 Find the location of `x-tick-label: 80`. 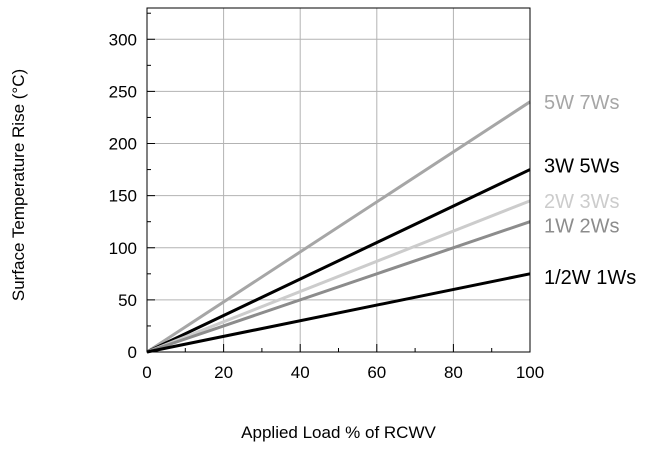

x-tick-label: 80 is located at coordinates (453, 372).